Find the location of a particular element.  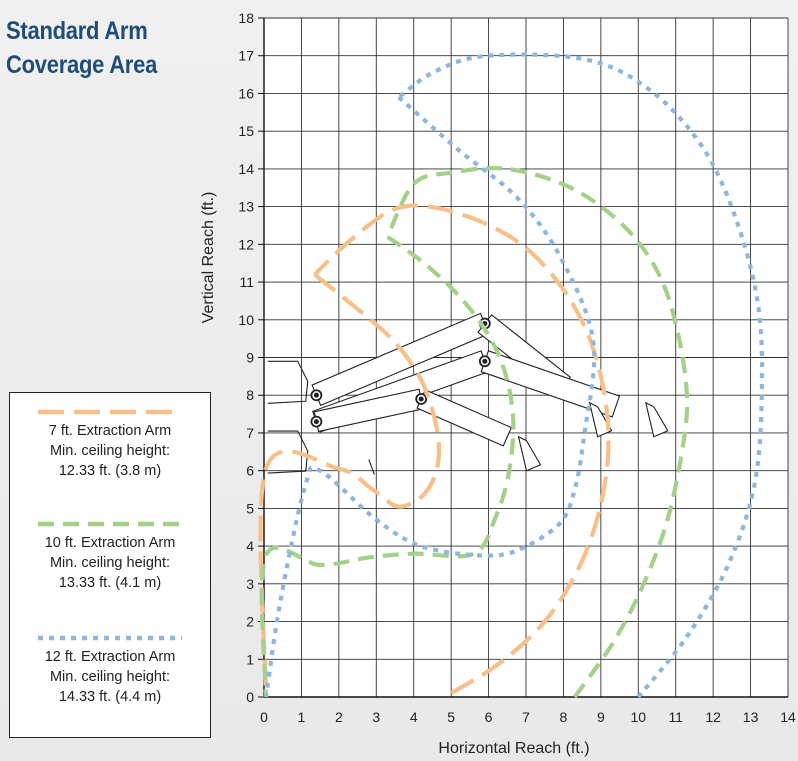

y-axis-label: Vertical Reach (ft.) is located at coordinates (208, 258).